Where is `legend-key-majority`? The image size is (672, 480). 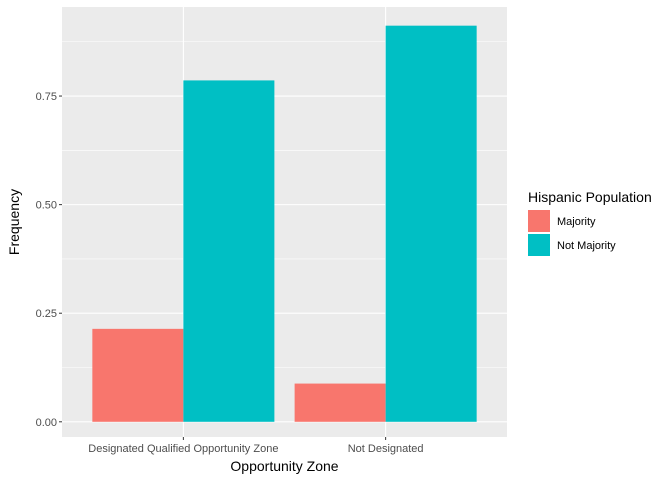
legend-key-majority is located at coordinates (539, 221).